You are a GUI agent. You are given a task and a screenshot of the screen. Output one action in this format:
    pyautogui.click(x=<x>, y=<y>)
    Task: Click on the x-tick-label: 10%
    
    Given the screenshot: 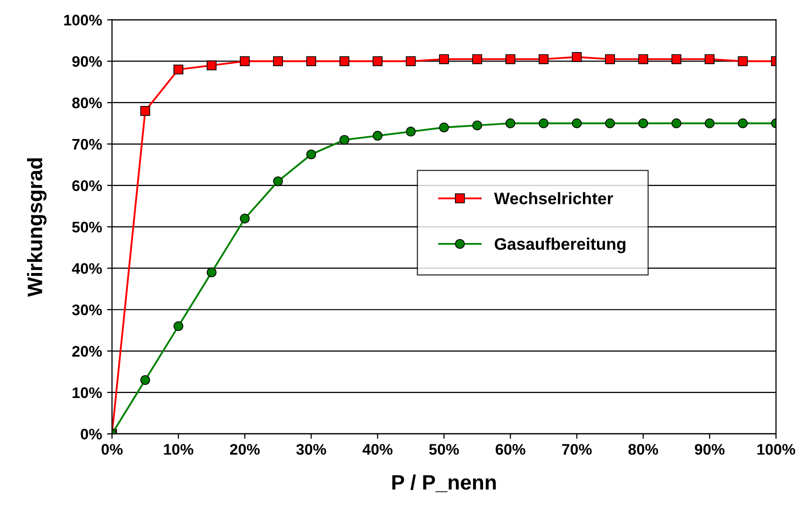 What is the action you would take?
    pyautogui.click(x=179, y=449)
    